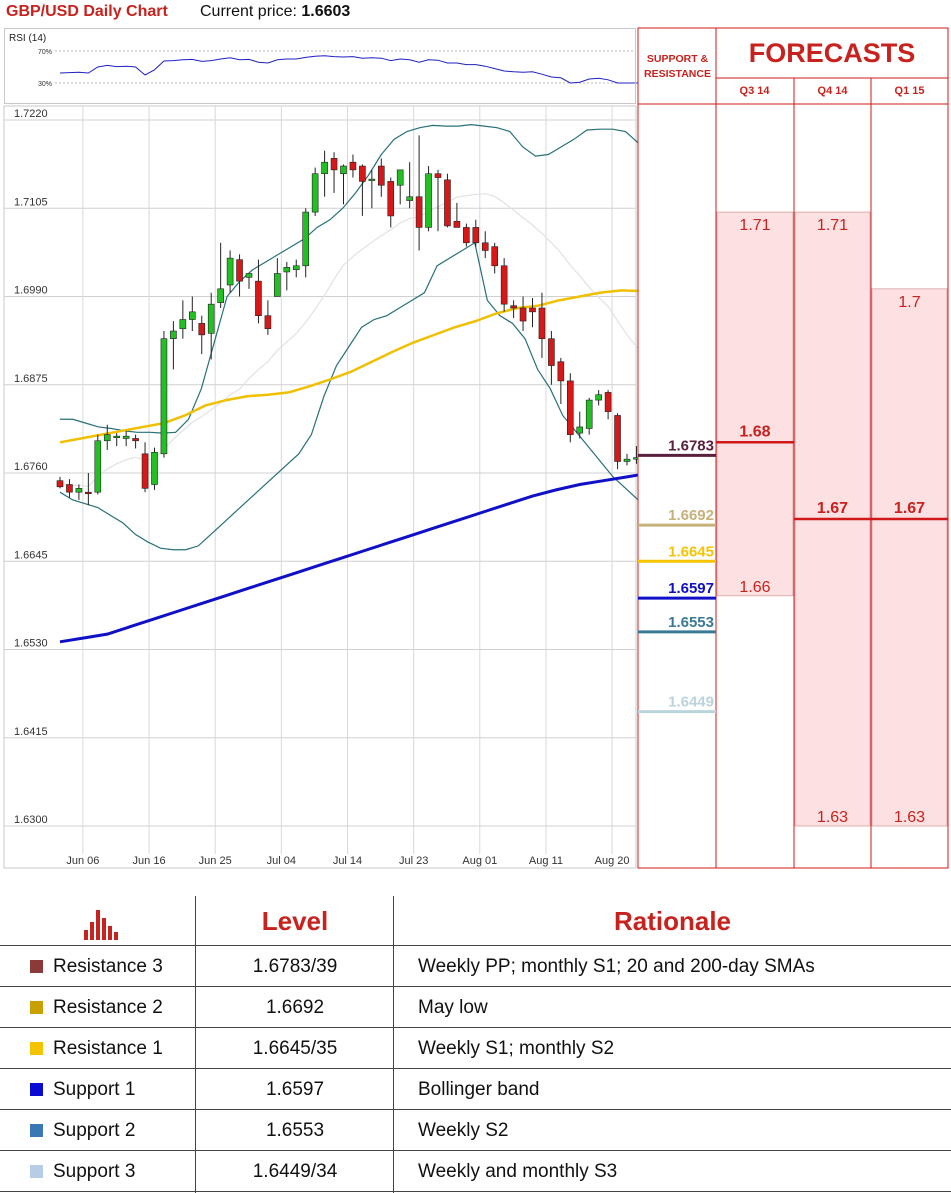  Describe the element at coordinates (295, 1048) in the screenshot. I see `level-value: 1.6645/35` at that location.